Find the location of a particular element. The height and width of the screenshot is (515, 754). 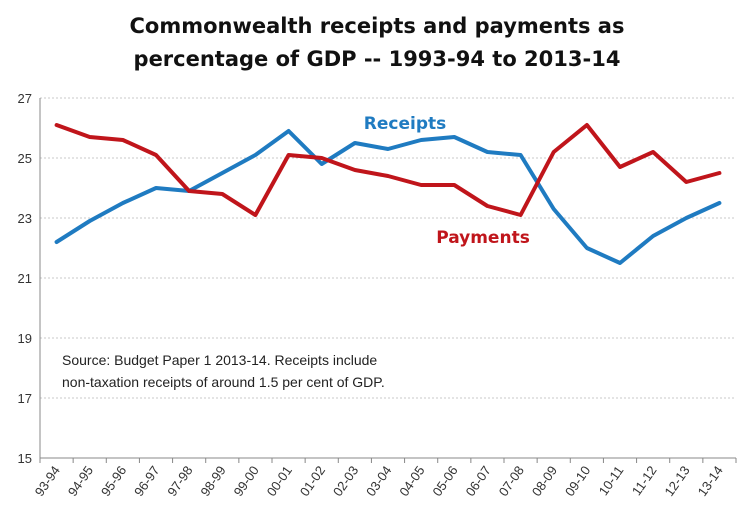

x-tick-label: 00-01 is located at coordinates (279, 481).